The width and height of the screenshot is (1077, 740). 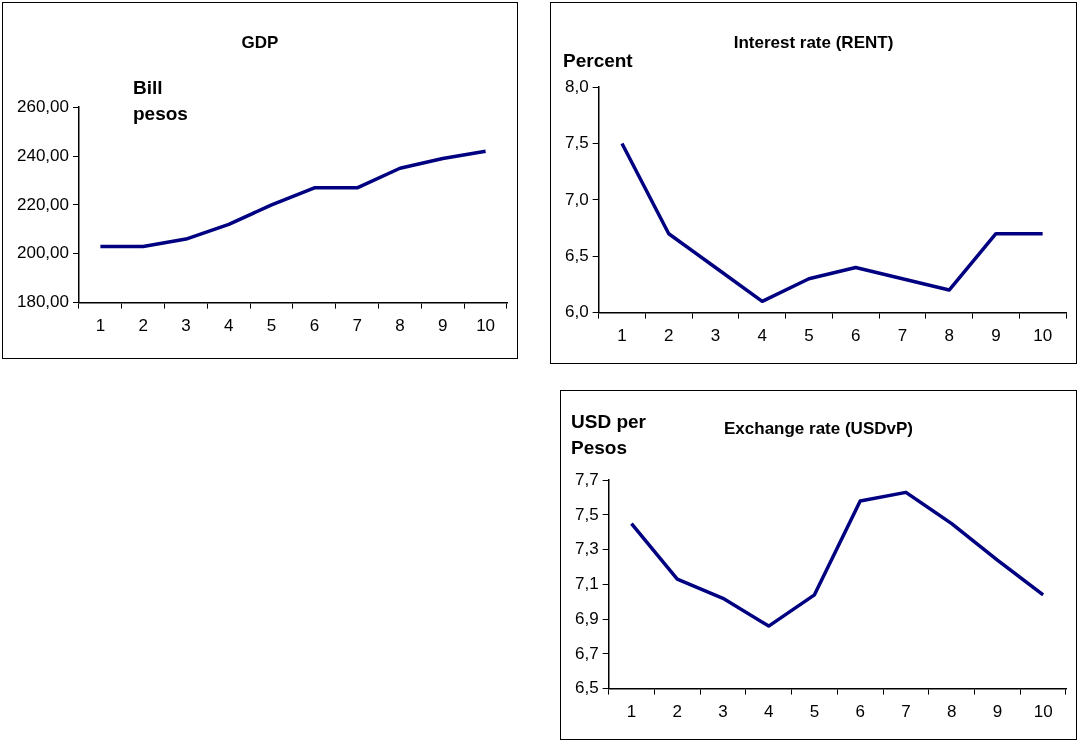 I want to click on y-tick-label: 8,0, so click(x=576, y=86).